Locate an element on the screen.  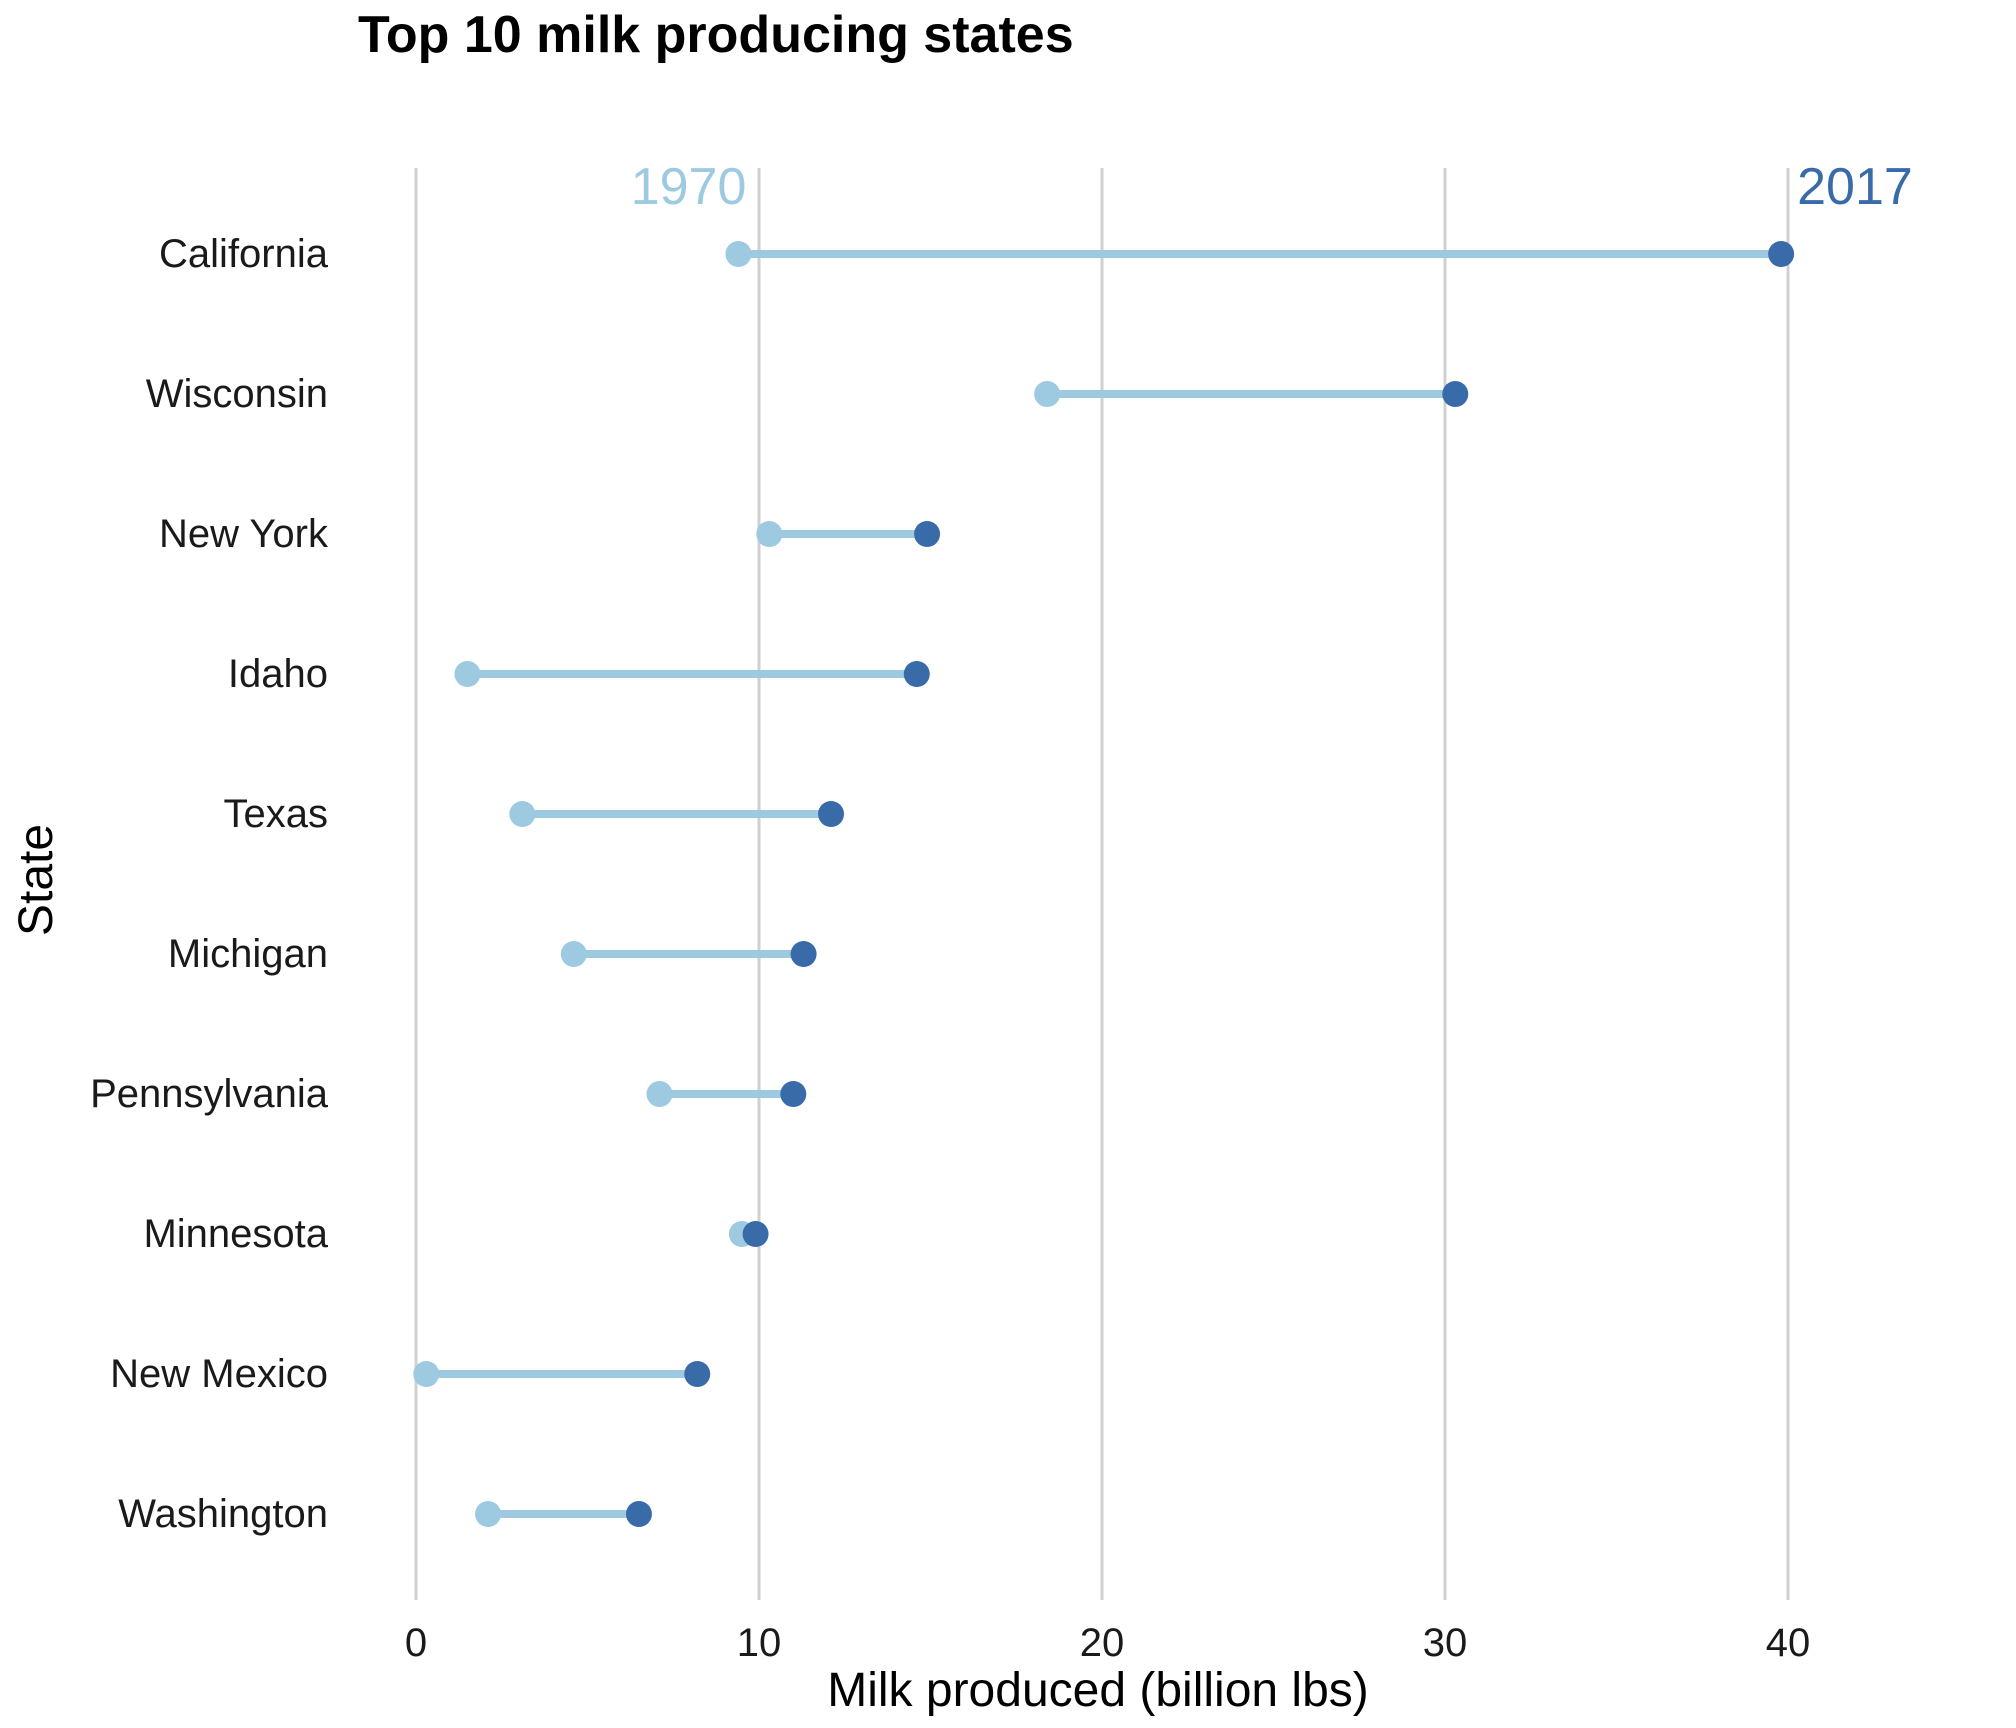
point-1970-michigan is located at coordinates (573, 954).